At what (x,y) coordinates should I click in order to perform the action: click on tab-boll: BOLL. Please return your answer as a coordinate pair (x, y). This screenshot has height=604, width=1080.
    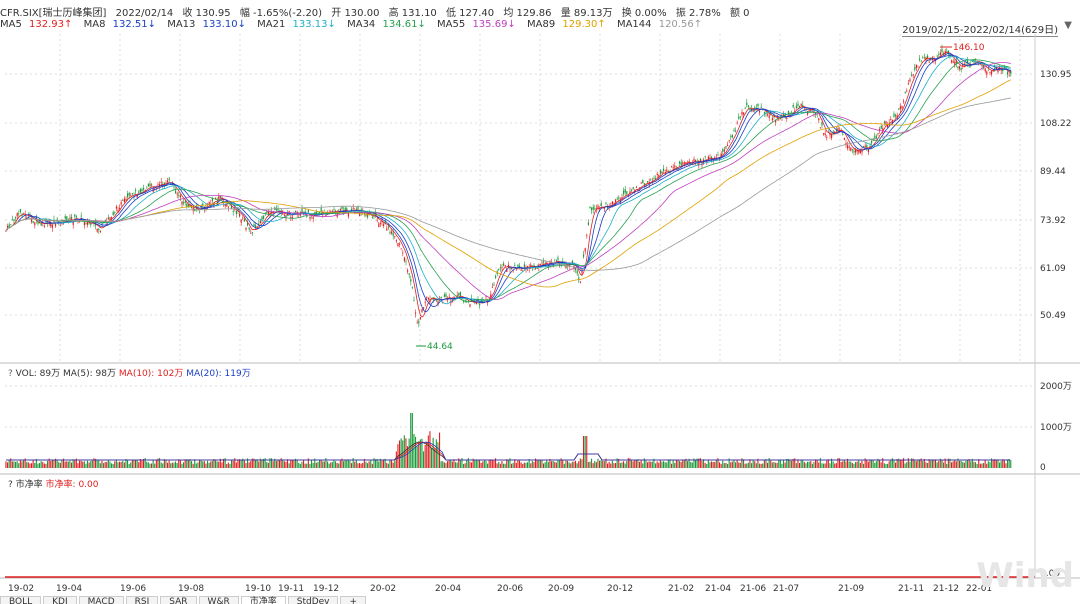
    Looking at the image, I should click on (21, 600).